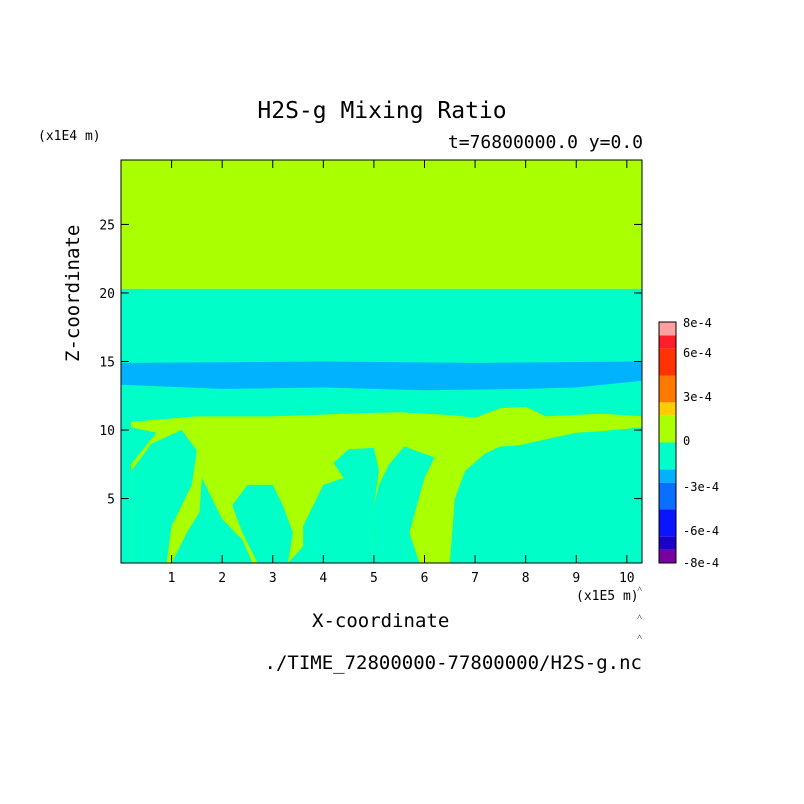 This screenshot has height=804, width=804. Describe the element at coordinates (701, 487) in the screenshot. I see `colorbar-label: -3e-4` at that location.